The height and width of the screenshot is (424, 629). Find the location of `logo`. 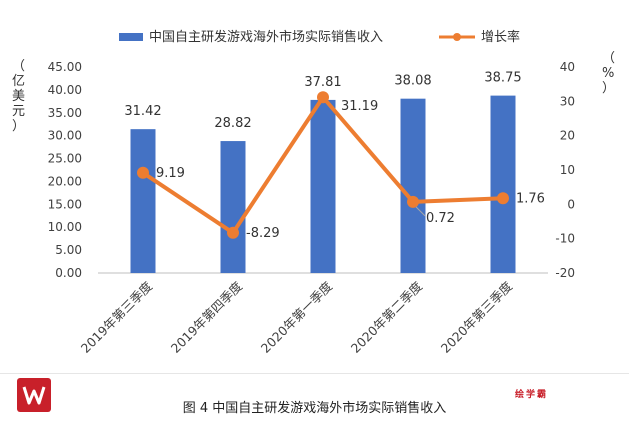

logo is located at coordinates (34, 395).